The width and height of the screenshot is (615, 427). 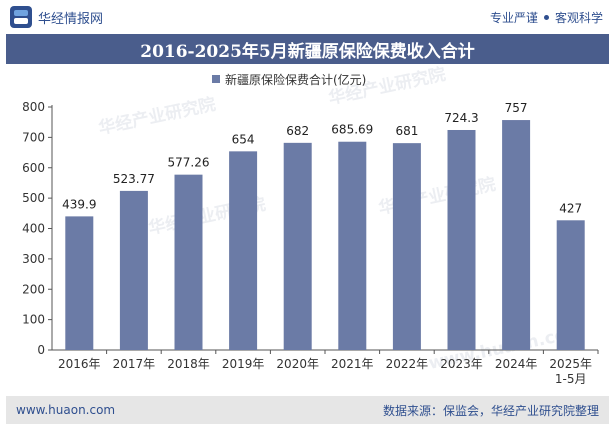 I want to click on data-label: 654, so click(x=243, y=139).